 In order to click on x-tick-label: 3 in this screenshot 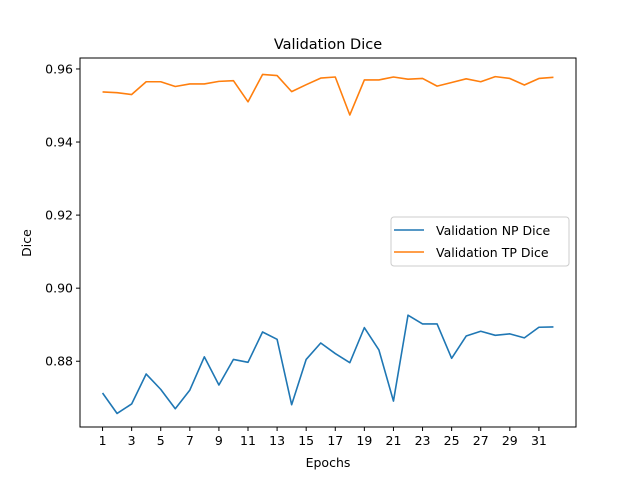, I will do `click(132, 440)`.